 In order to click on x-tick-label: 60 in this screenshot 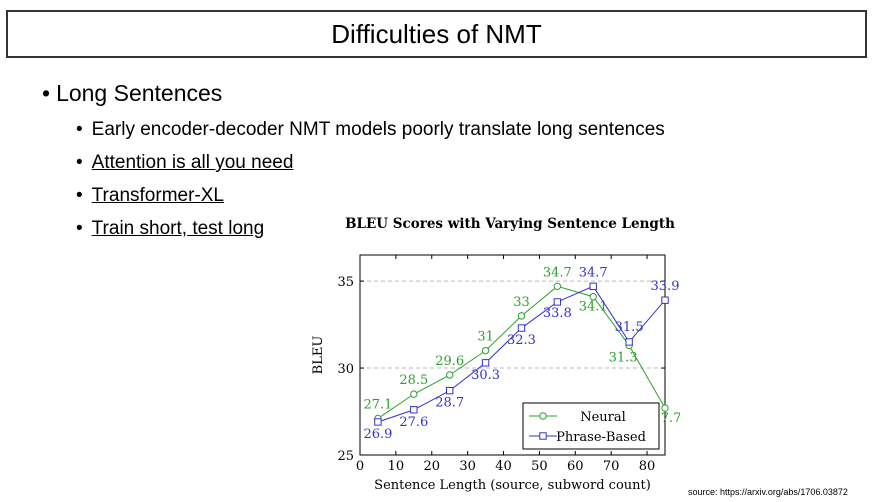, I will do `click(575, 466)`.